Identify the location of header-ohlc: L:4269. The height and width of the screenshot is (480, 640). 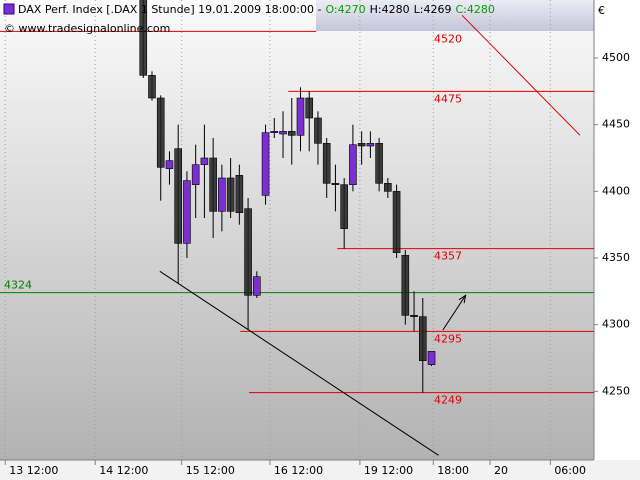
(433, 9).